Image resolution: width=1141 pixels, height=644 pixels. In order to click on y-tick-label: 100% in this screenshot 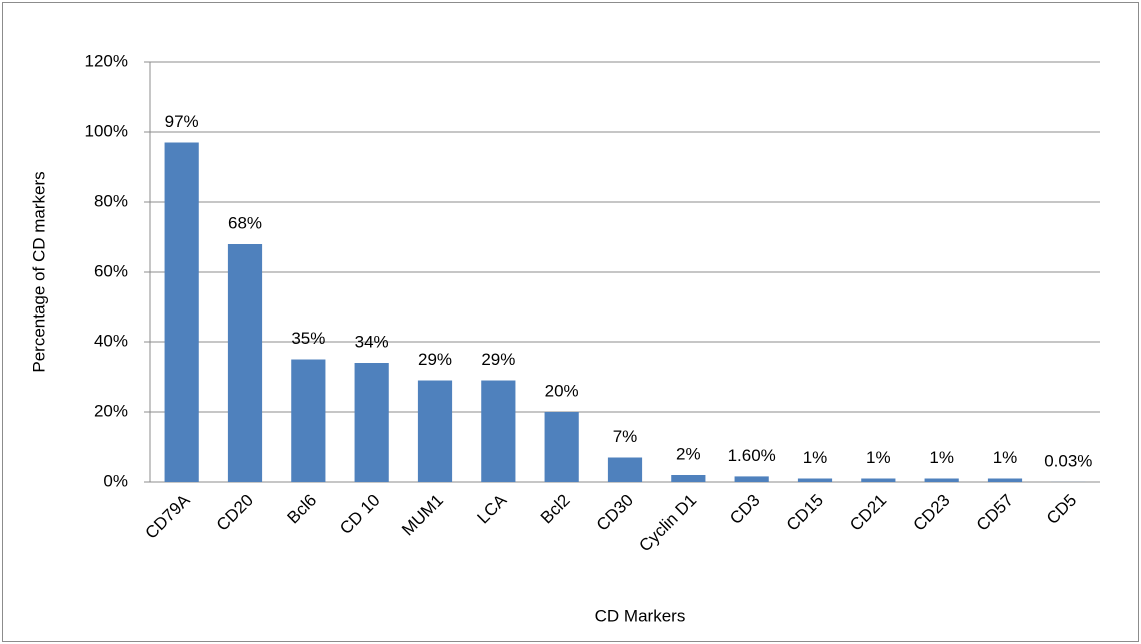, I will do `click(106, 130)`.